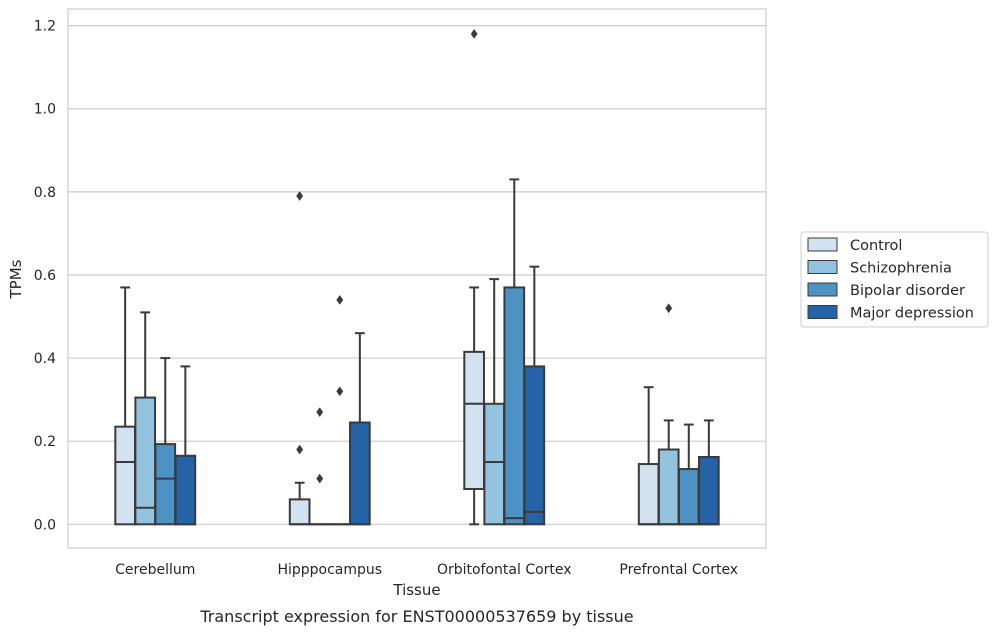  Describe the element at coordinates (907, 291) in the screenshot. I see `legend-label: Bipolar disorder` at that location.